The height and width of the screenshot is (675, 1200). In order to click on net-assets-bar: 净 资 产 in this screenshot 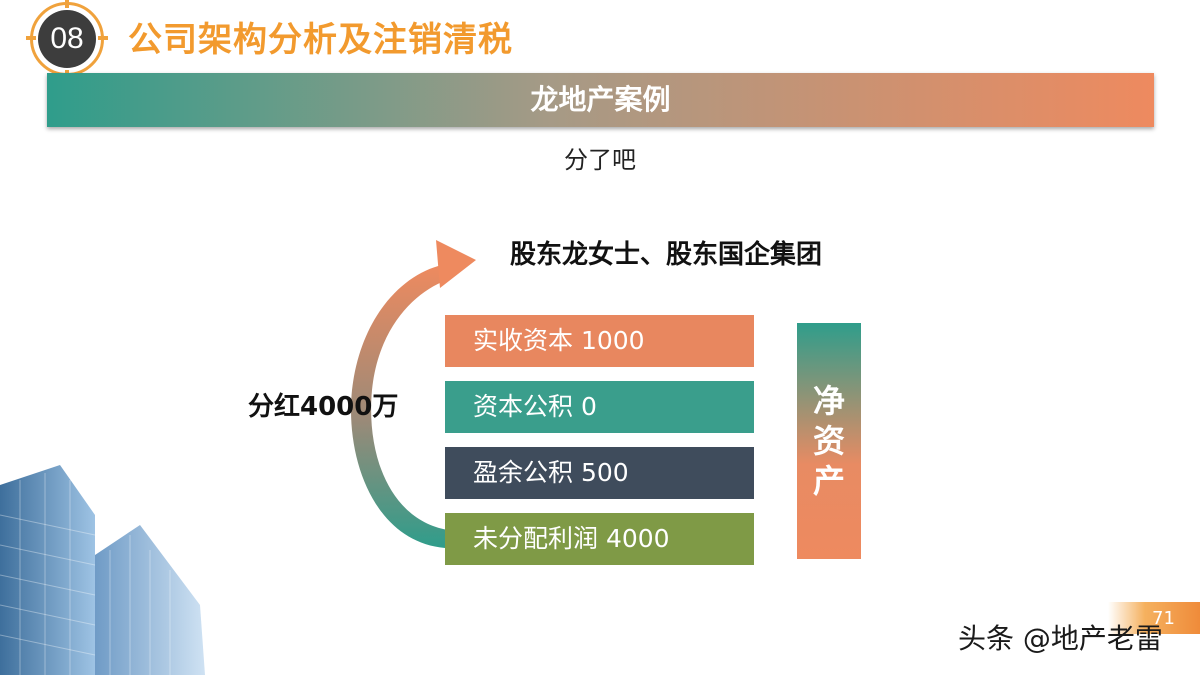, I will do `click(829, 441)`.